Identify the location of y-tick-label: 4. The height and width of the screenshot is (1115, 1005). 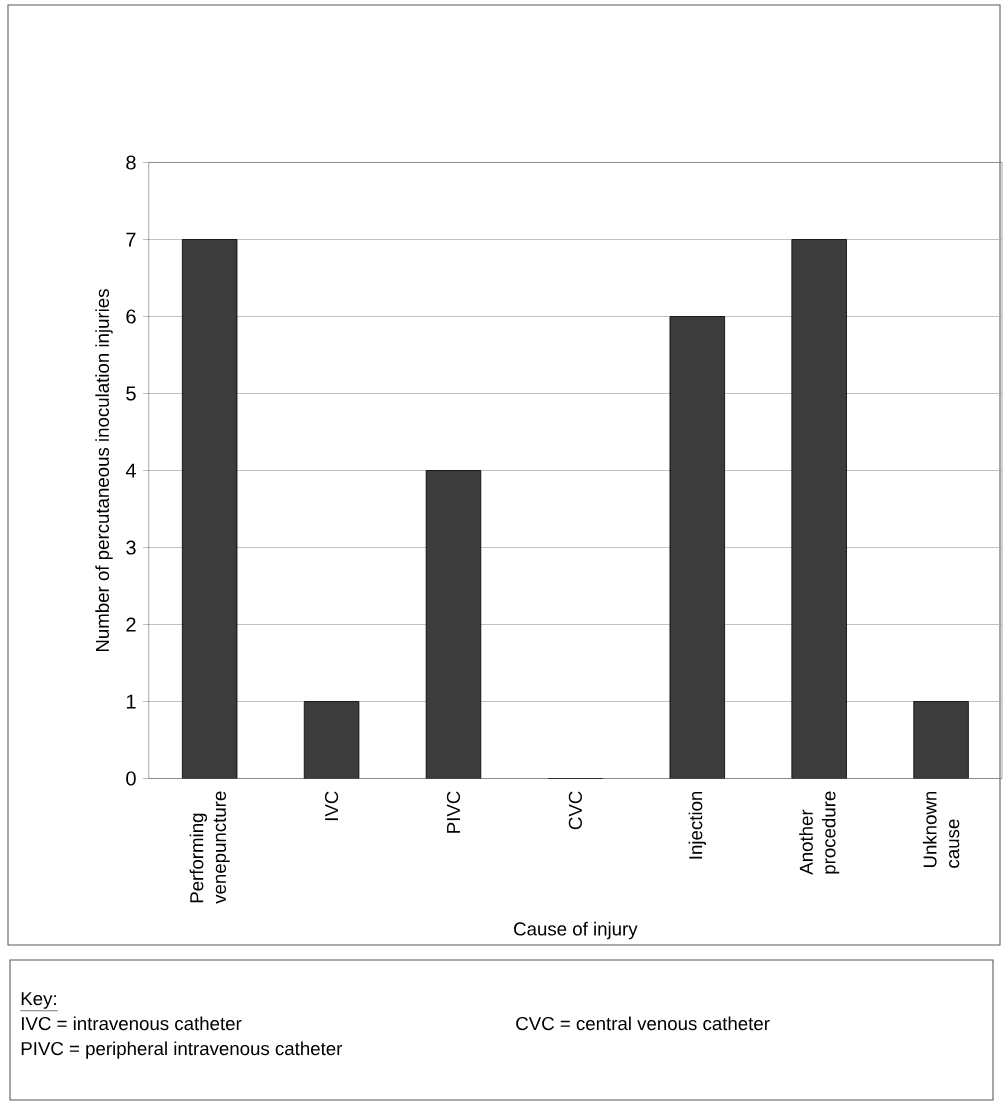
(130, 470).